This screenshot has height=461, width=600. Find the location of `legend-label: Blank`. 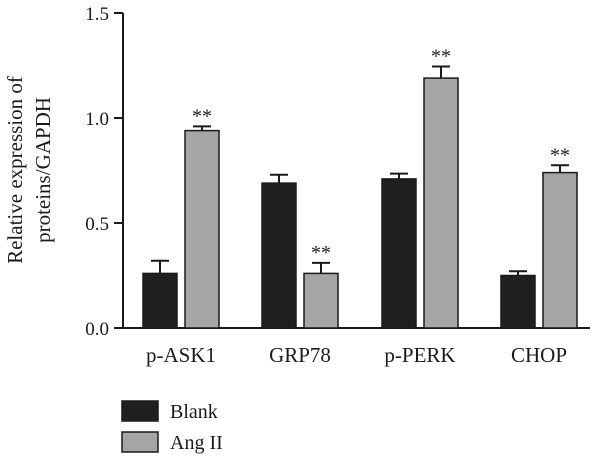

legend-label: Blank is located at coordinates (194, 412).